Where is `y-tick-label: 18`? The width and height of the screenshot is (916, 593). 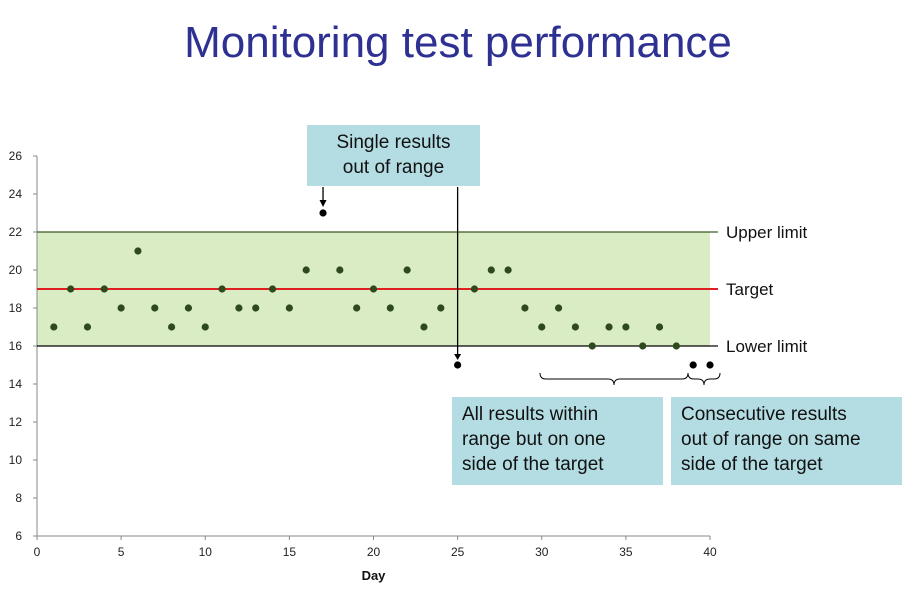
y-tick-label: 18 is located at coordinates (16, 308).